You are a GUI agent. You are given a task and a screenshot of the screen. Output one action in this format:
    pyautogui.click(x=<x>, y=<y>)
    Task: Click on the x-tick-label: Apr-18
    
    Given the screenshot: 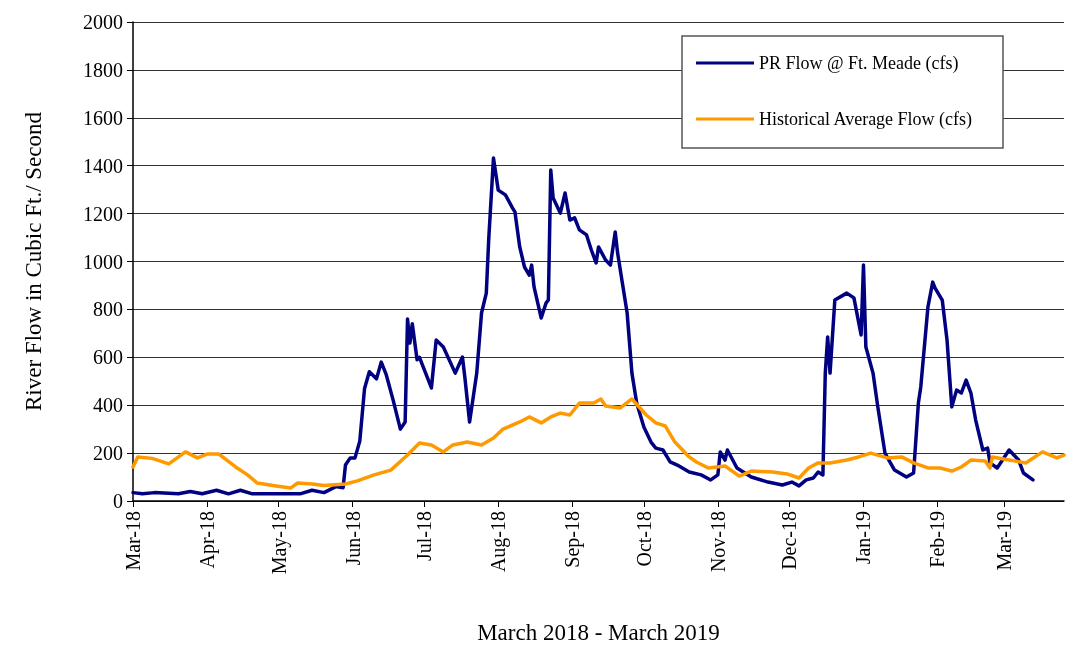 What is the action you would take?
    pyautogui.click(x=207, y=540)
    